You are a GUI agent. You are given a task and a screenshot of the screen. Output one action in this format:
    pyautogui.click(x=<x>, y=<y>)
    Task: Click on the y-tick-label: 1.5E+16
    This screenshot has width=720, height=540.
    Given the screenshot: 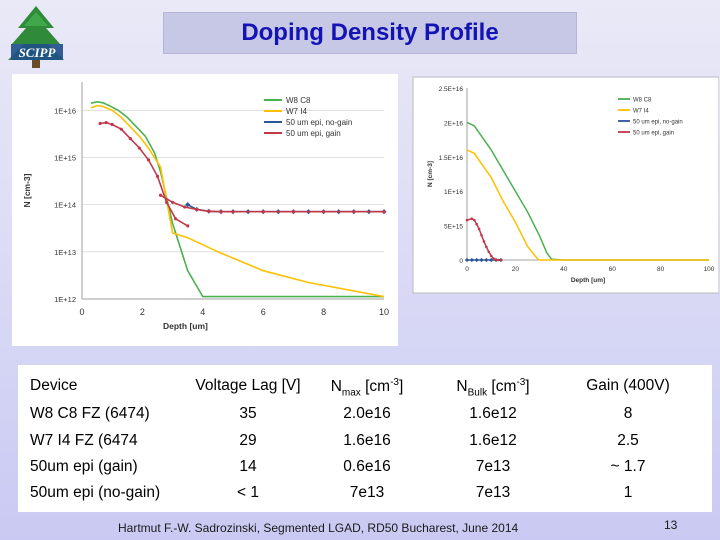 What is the action you would take?
    pyautogui.click(x=451, y=158)
    